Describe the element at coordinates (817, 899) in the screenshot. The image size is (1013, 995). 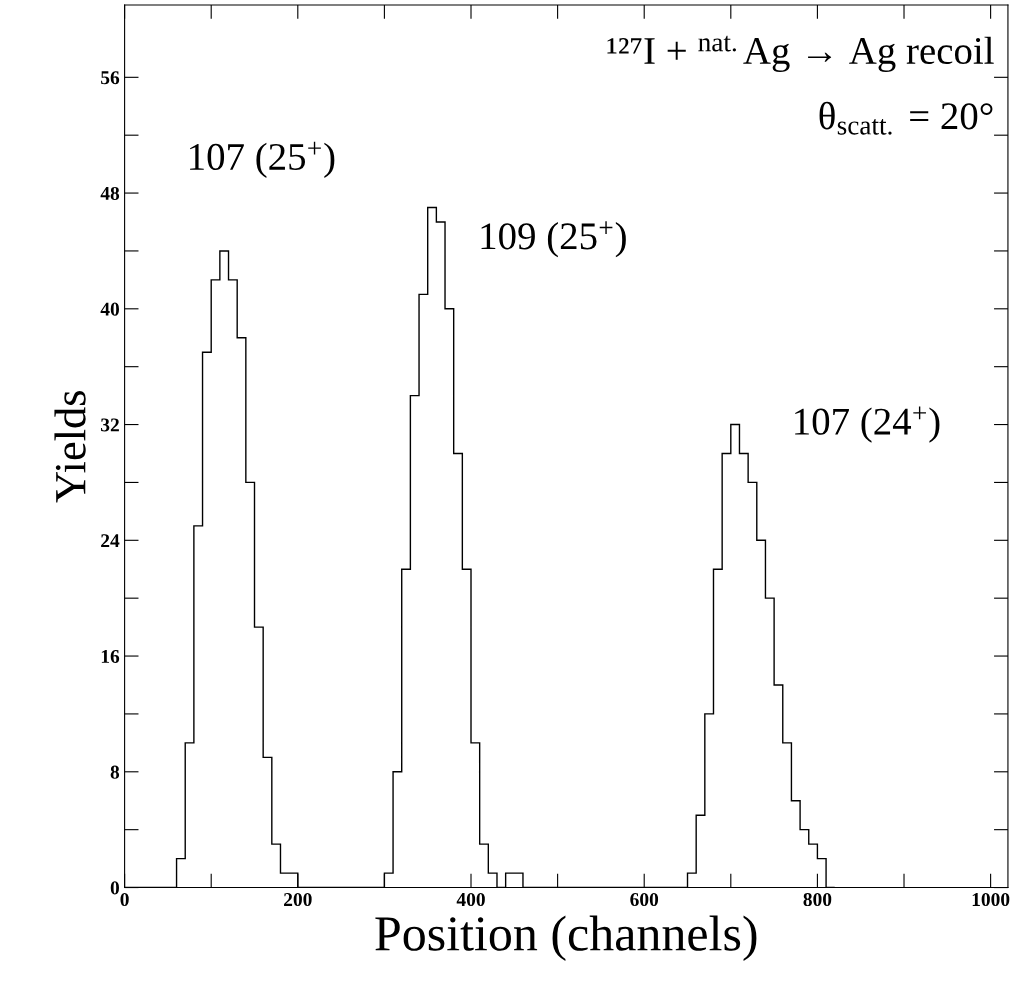
I see `x-tick-label: 800` at that location.